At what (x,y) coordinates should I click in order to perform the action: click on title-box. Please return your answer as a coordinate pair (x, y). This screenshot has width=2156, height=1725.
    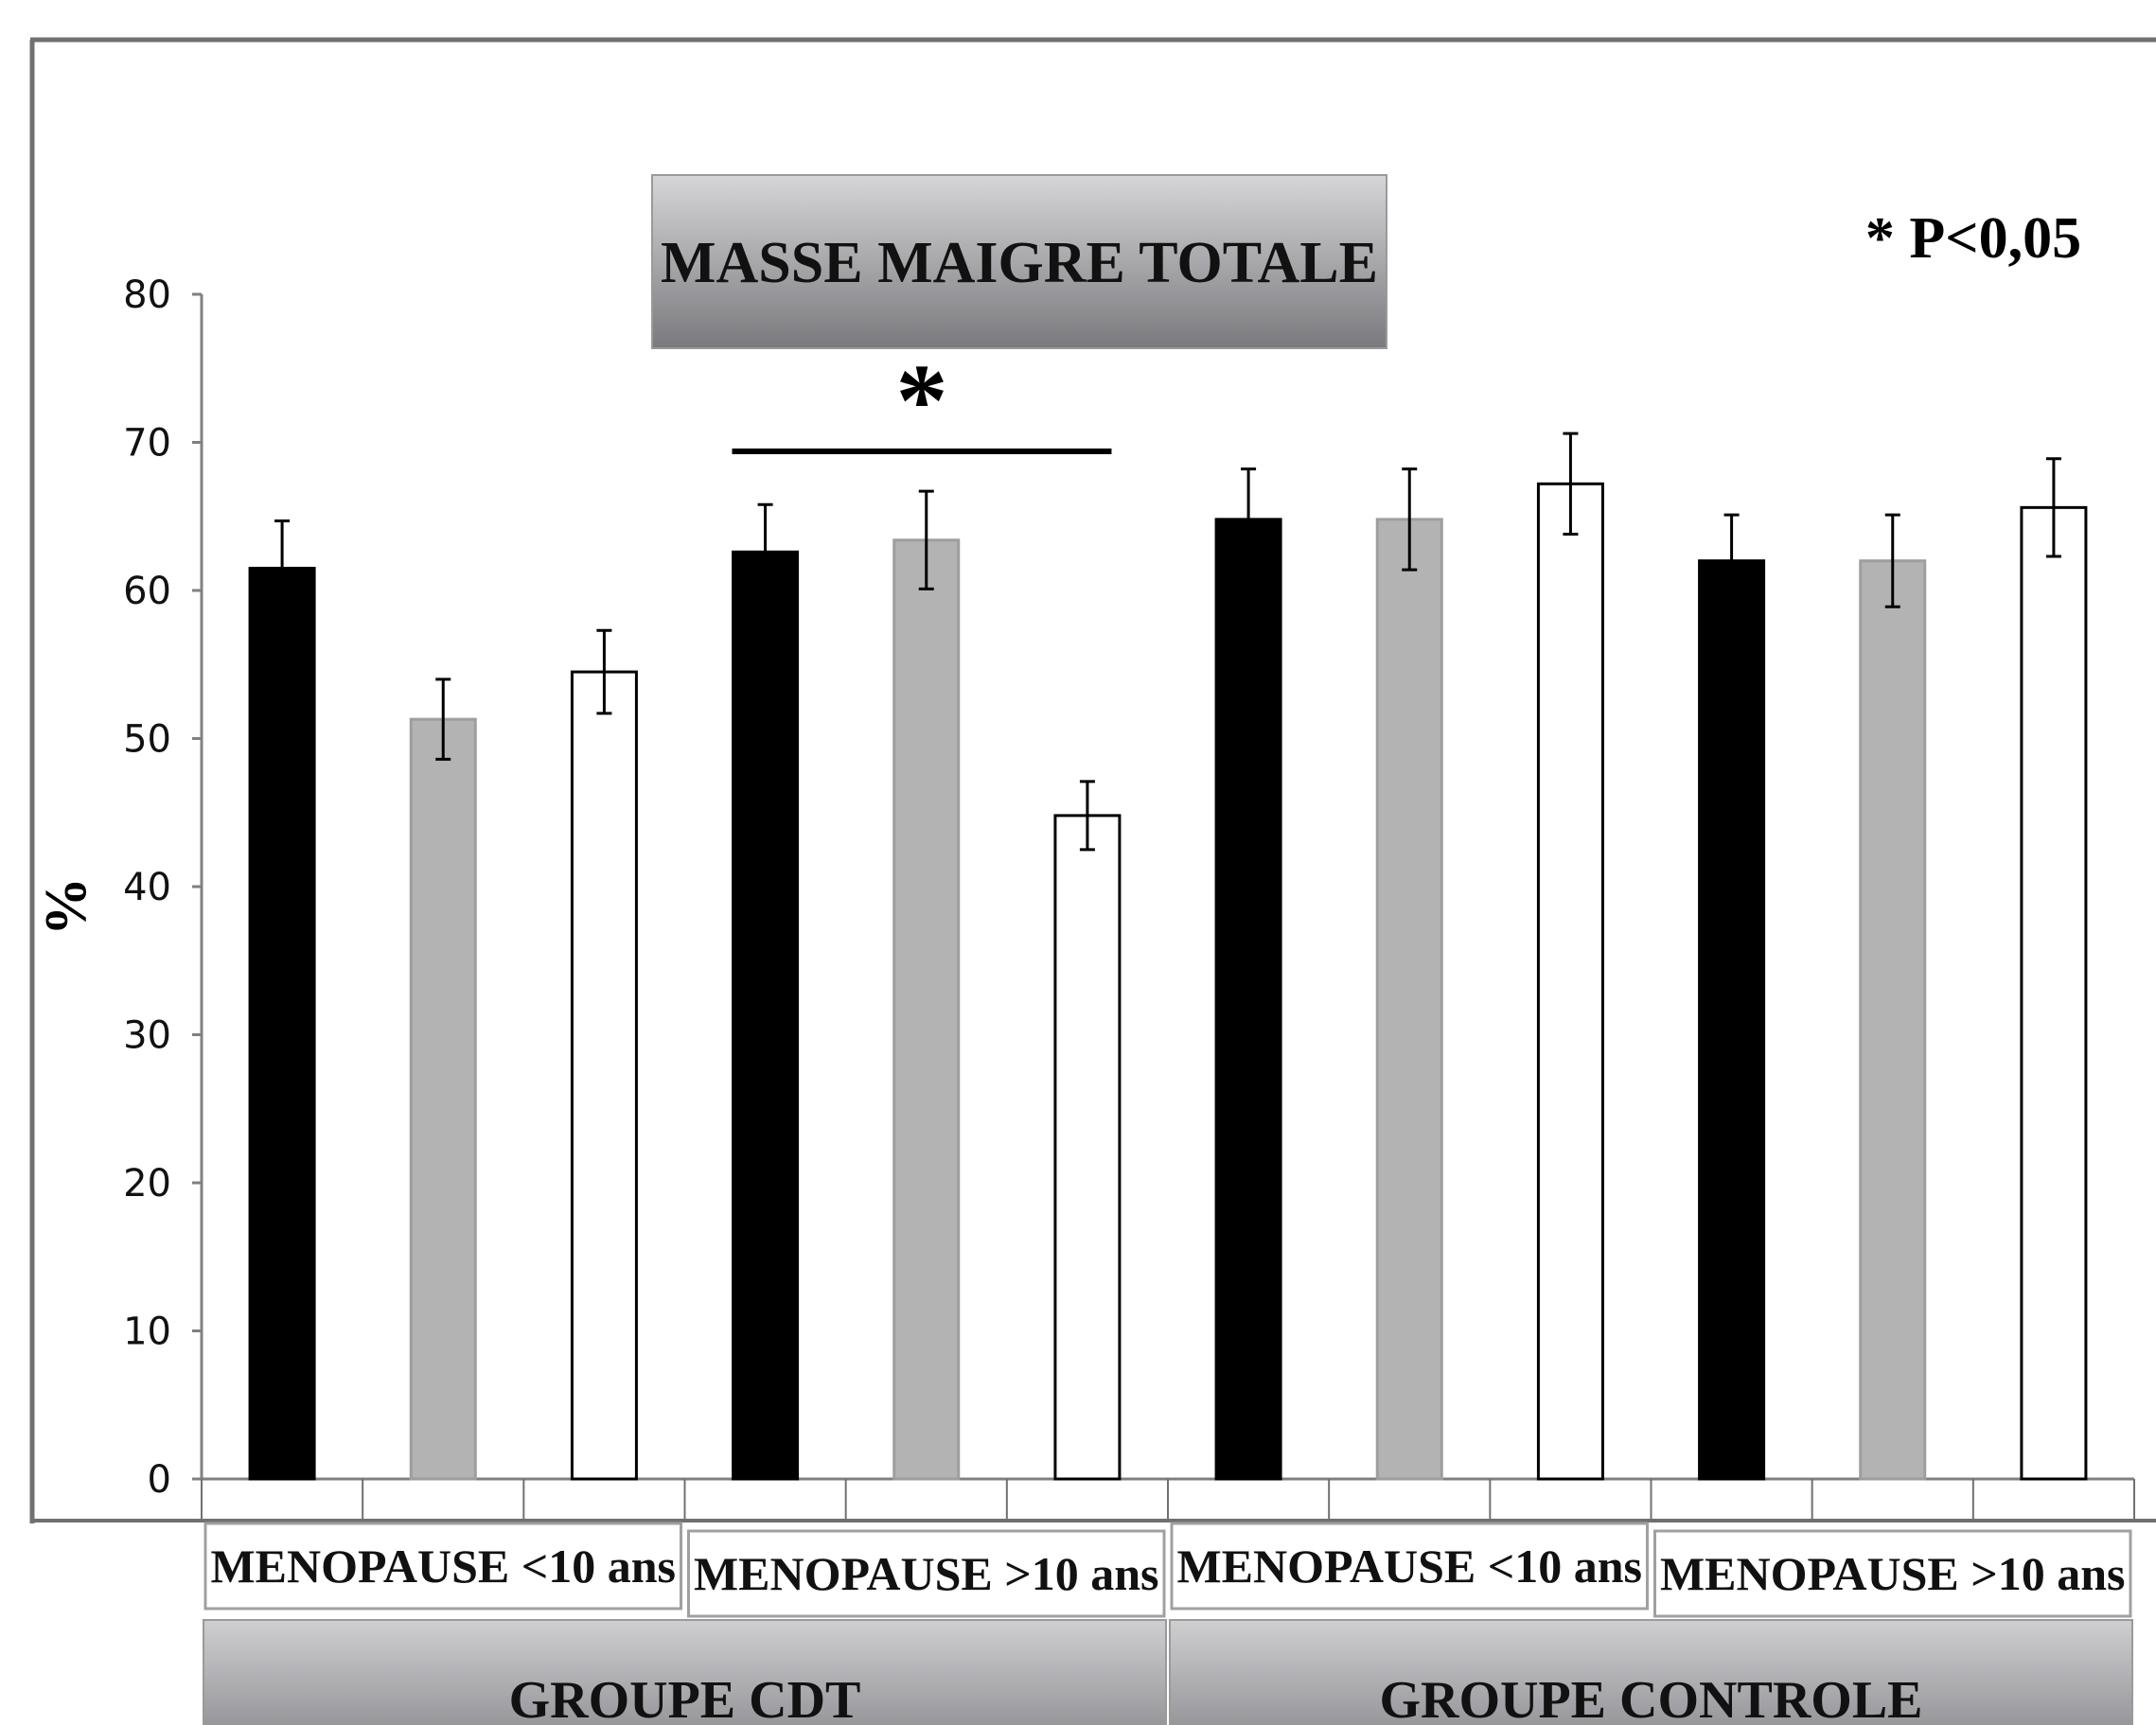
    Looking at the image, I should click on (1019, 261).